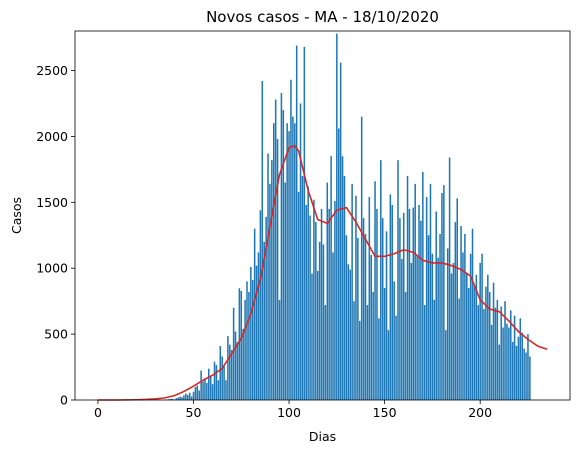 This screenshot has width=580, height=453. Describe the element at coordinates (52, 70) in the screenshot. I see `y-tick-label: 2500` at that location.